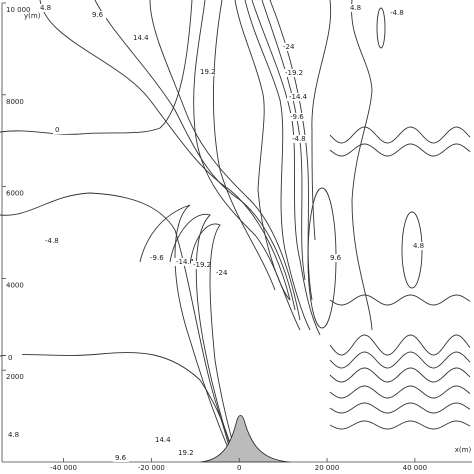 The height and width of the screenshot is (474, 474). I want to click on y-tick-label: 10 000, so click(18, 10).